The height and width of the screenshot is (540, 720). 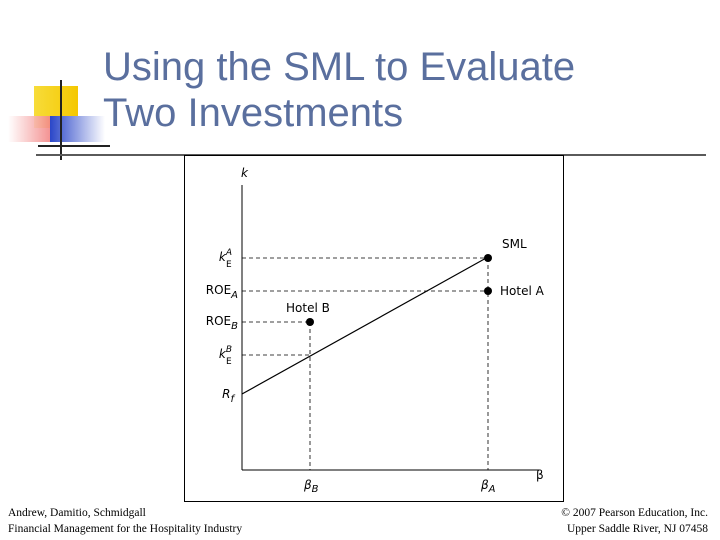 I want to click on y-label-roe-a-sub: A, so click(x=234, y=295).